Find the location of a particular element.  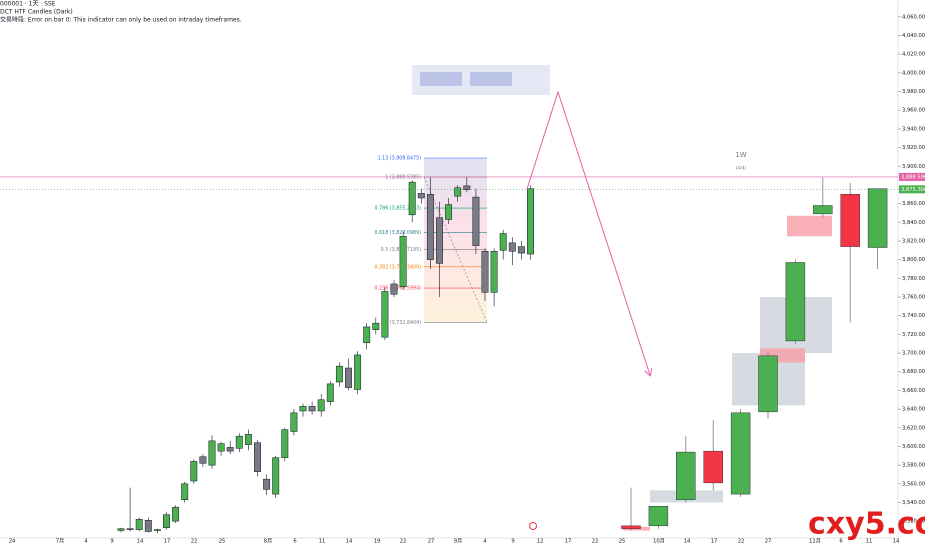

y-tick-label: 3,600.000 is located at coordinates (913, 447).